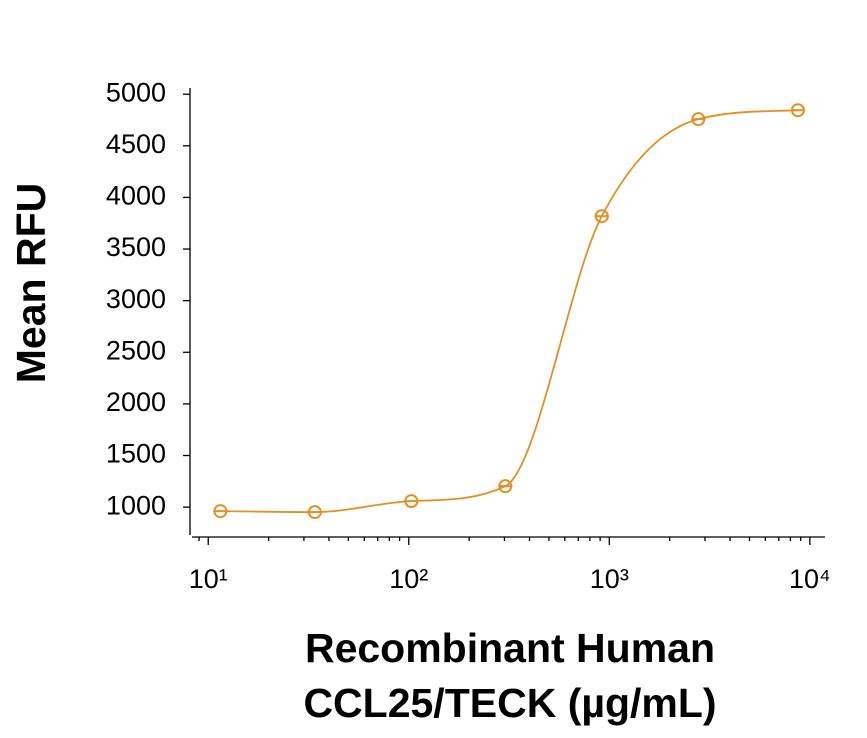 This screenshot has width=867, height=738. I want to click on y-tick-label: 4500, so click(136, 144).